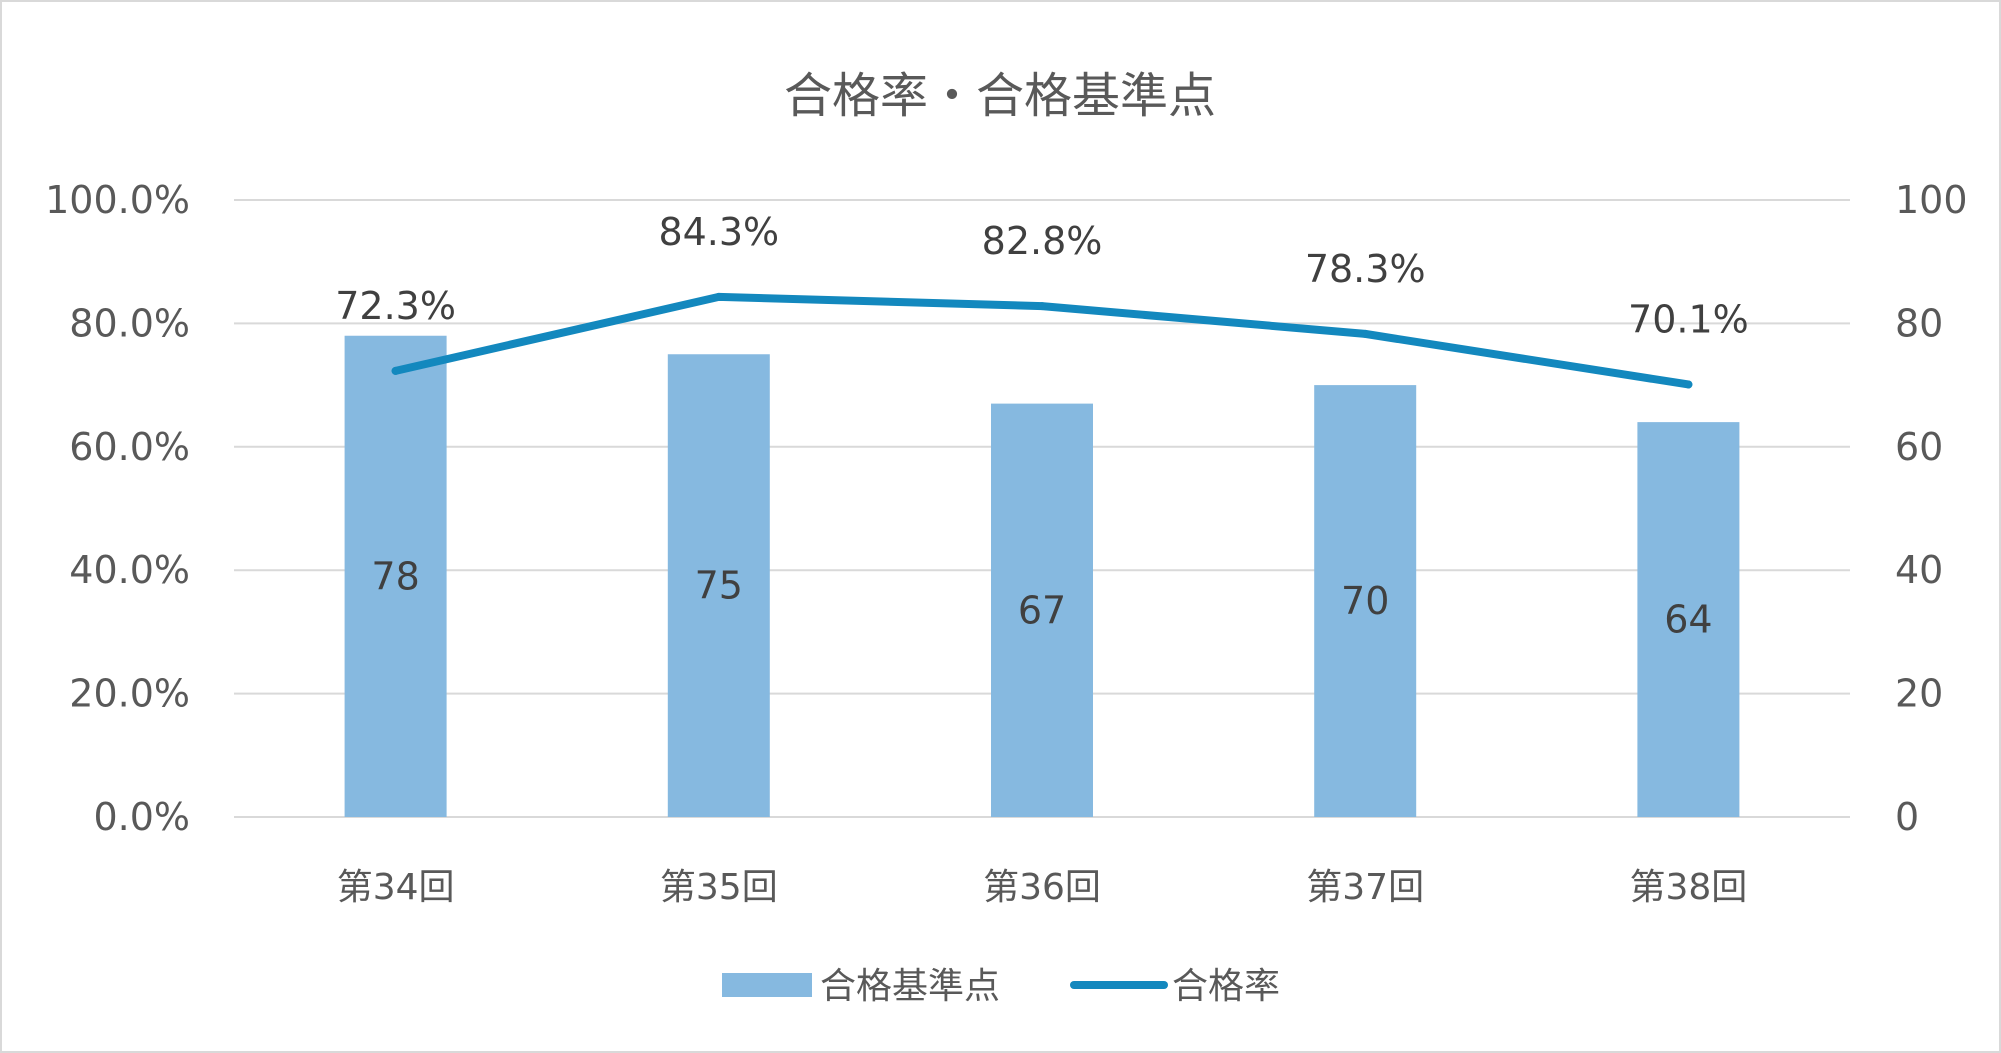  Describe the element at coordinates (117, 508) in the screenshot. I see `left-axis: 0.0% 20.0% 40.0% 60.0% 80.0% 100.0%` at that location.